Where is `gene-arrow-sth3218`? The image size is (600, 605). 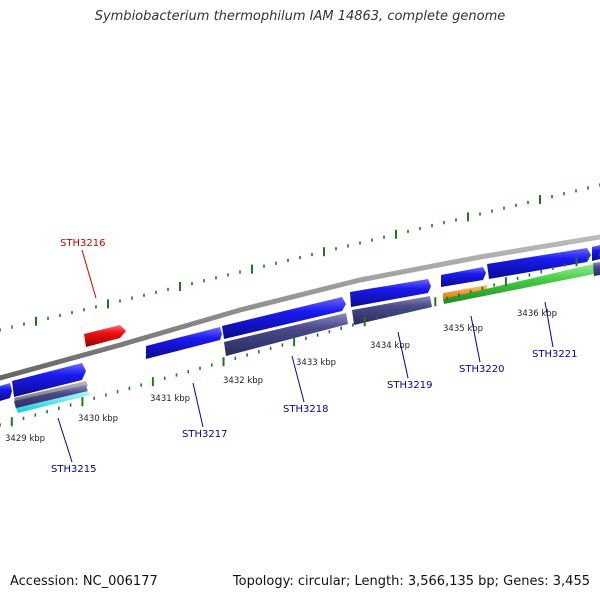 gene-arrow-sth3218 is located at coordinates (284, 318).